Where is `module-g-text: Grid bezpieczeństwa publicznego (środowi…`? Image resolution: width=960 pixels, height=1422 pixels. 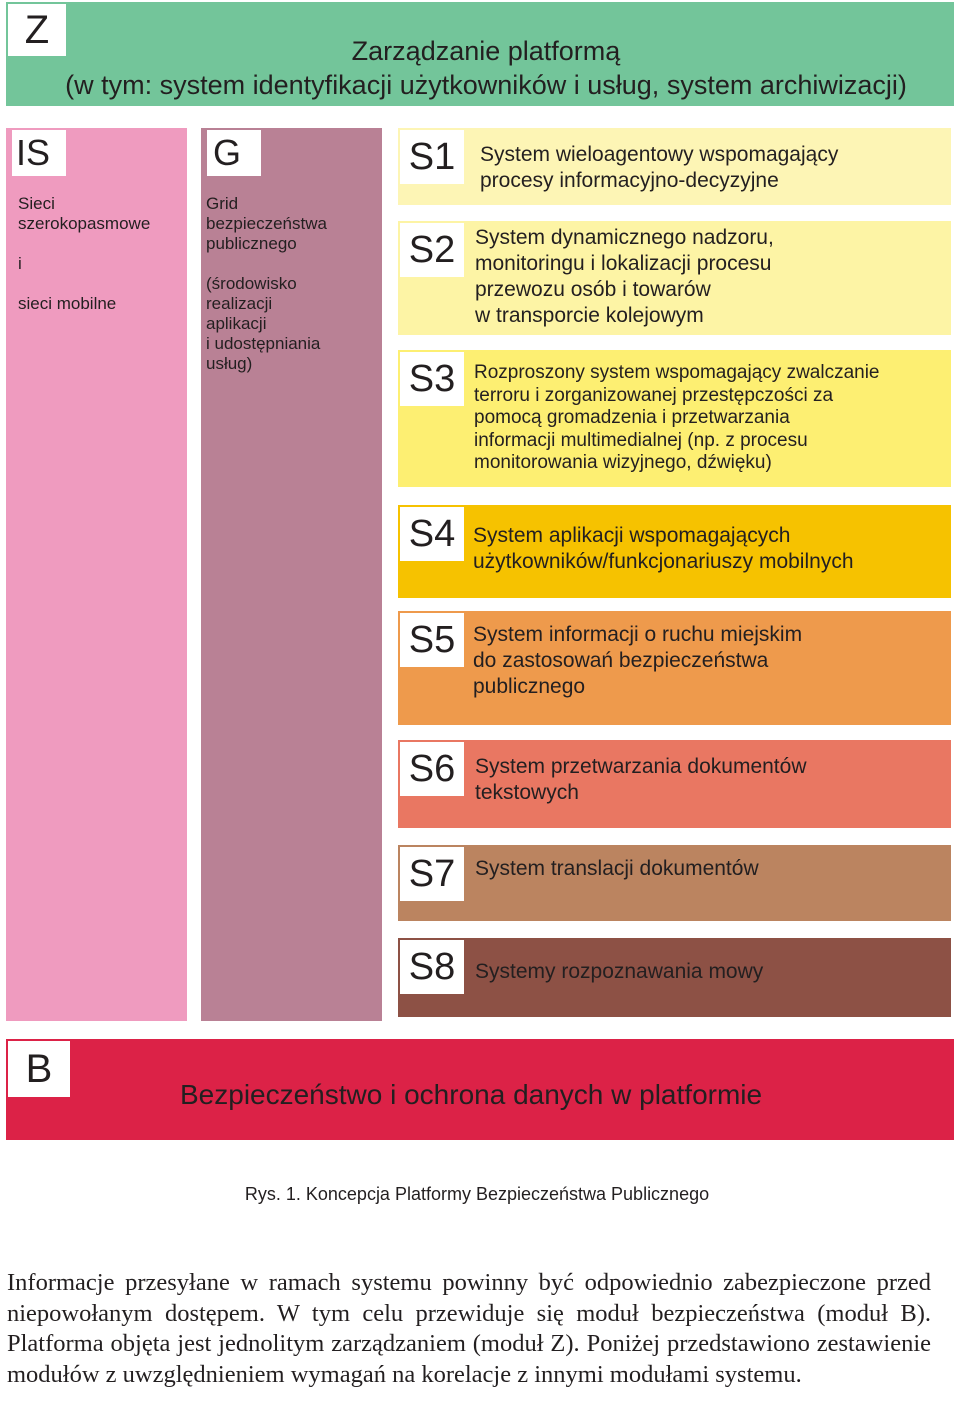
module-g-text: Grid bezpieczeństwa publicznego (środowi… is located at coordinates (266, 283).